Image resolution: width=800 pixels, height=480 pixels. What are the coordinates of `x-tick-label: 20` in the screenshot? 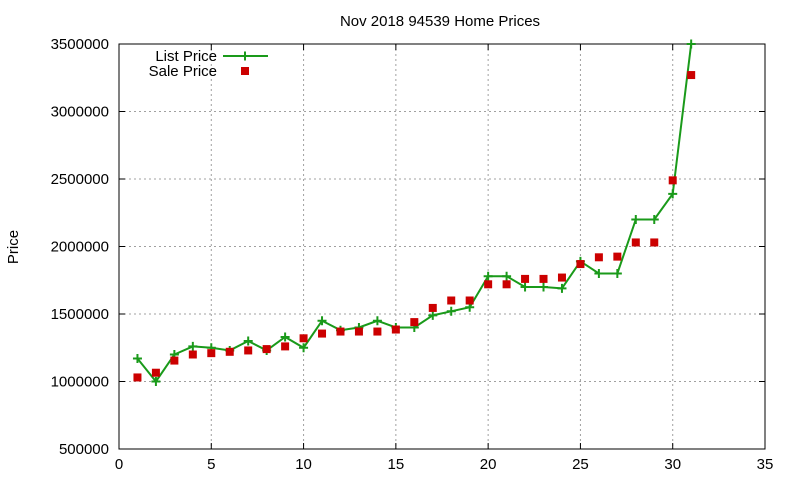 It's located at (488, 464).